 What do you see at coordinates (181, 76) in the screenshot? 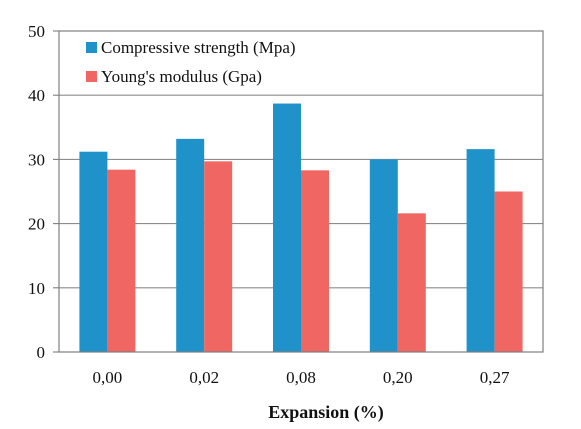
I see `legend-label: Young's modulus (Gpa)` at bounding box center [181, 76].